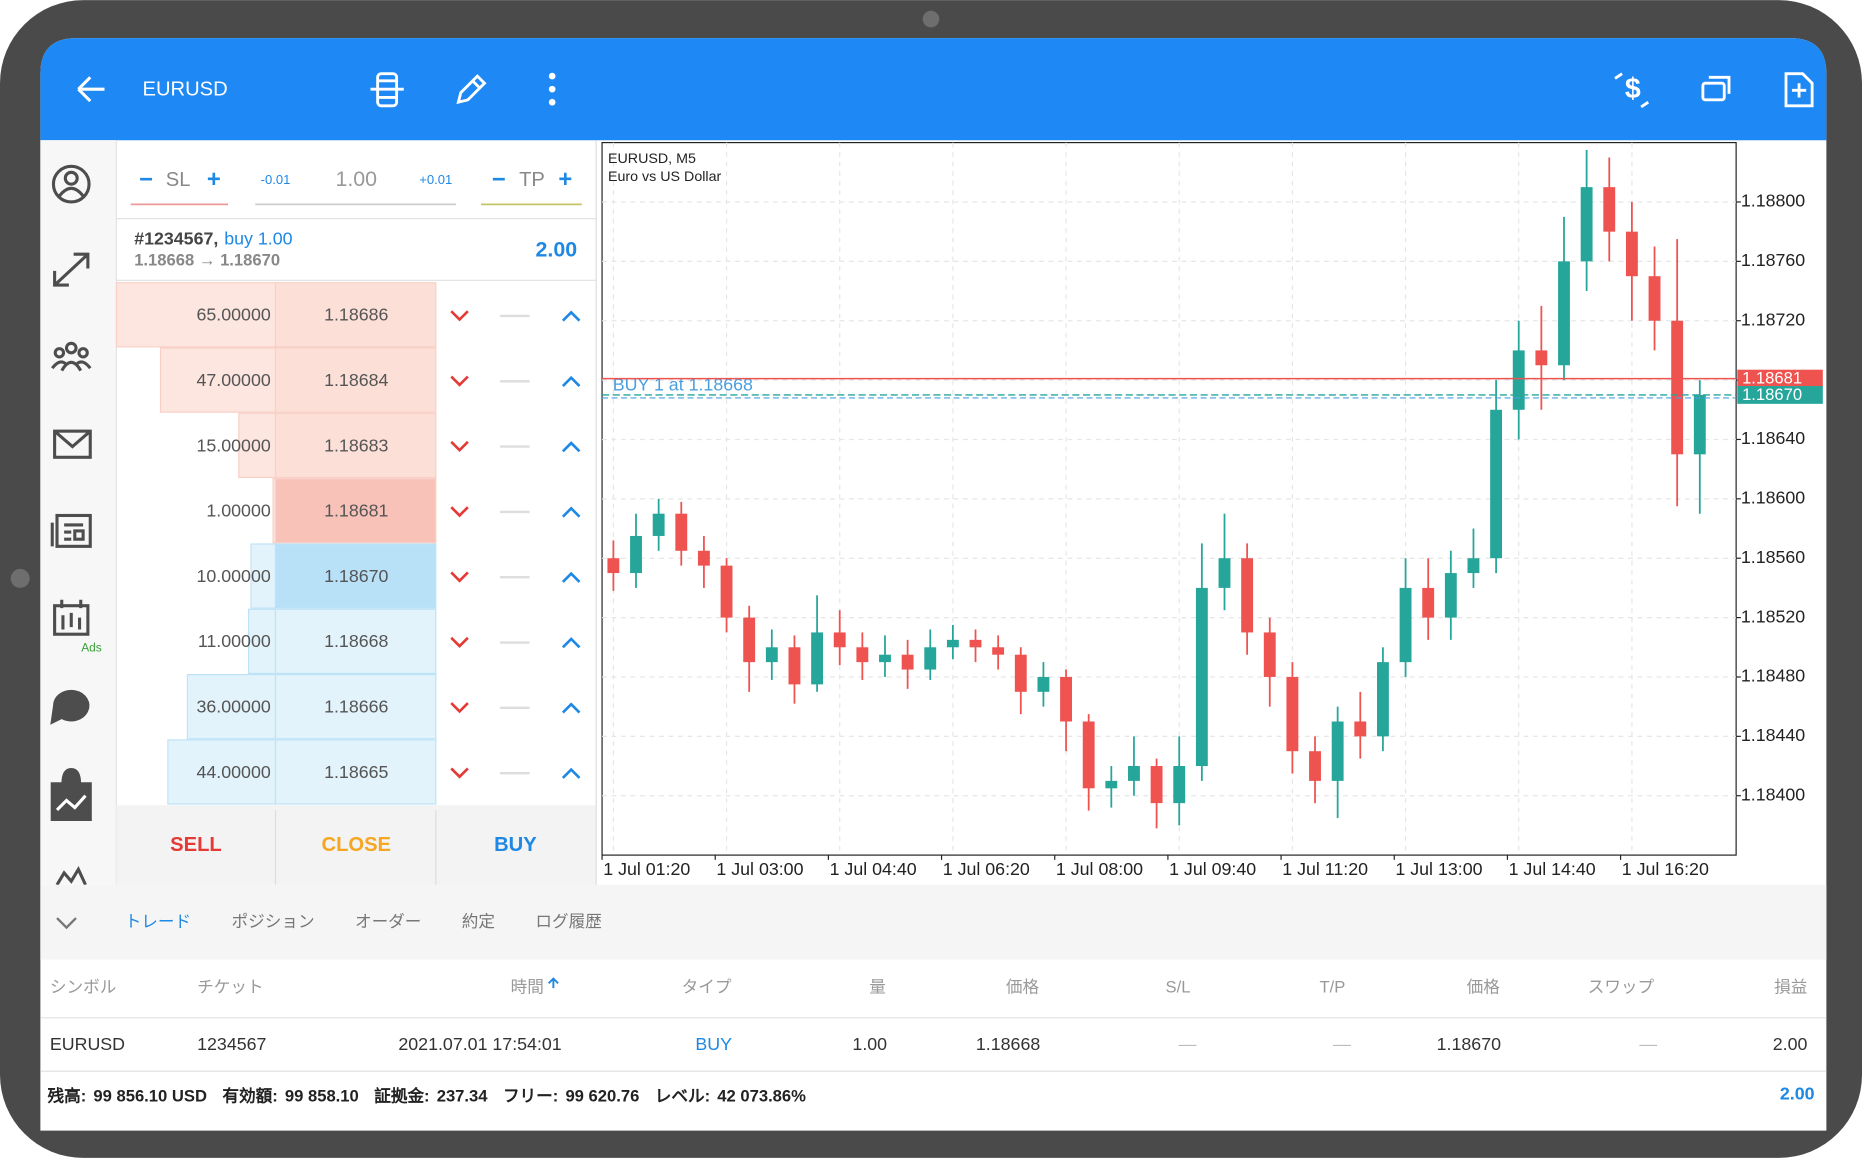 This screenshot has width=1862, height=1158. What do you see at coordinates (1633, 89) in the screenshot?
I see `trade-button: $` at bounding box center [1633, 89].